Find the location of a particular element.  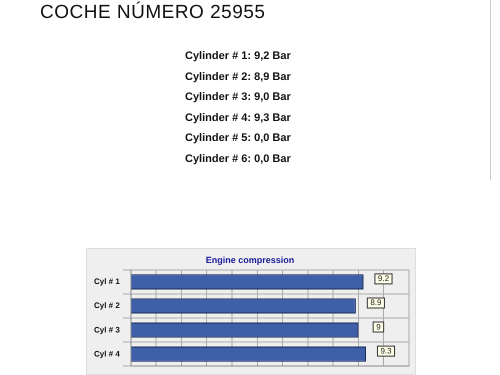

text: Cylinder # 6: 0,0 Bar is located at coordinates (238, 159).